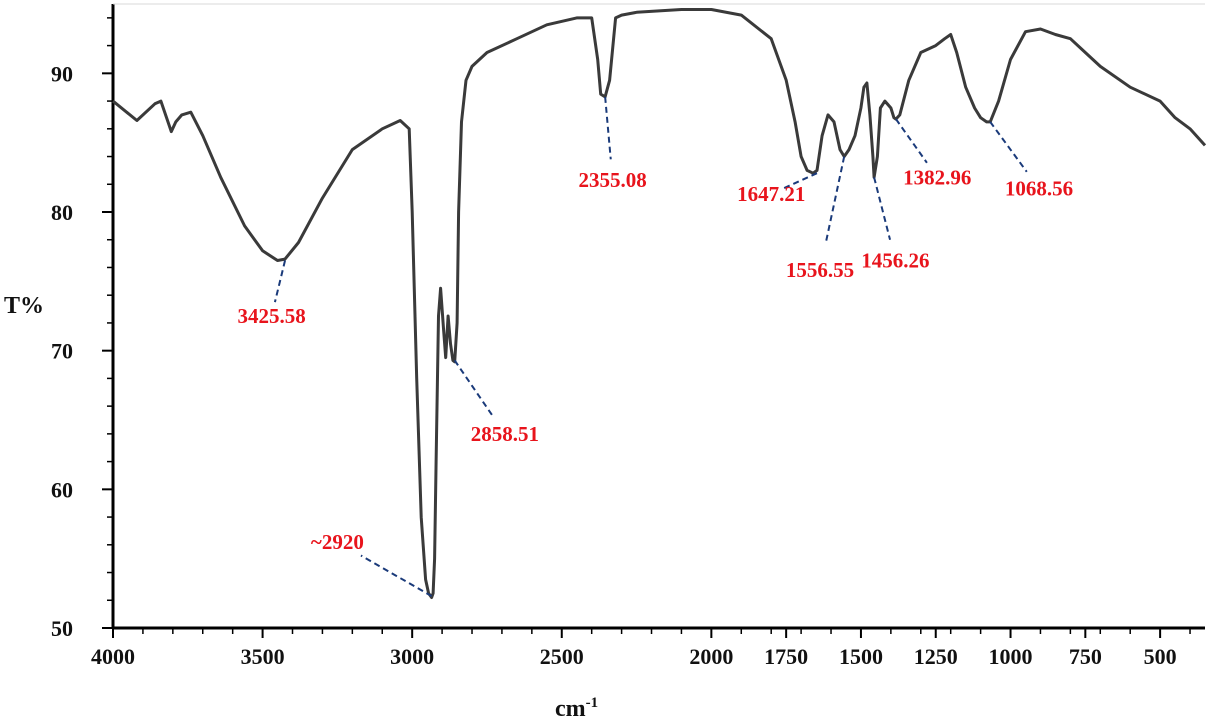 The width and height of the screenshot is (1216, 728). What do you see at coordinates (505, 434) in the screenshot?
I see `peak-label: 2858.51` at bounding box center [505, 434].